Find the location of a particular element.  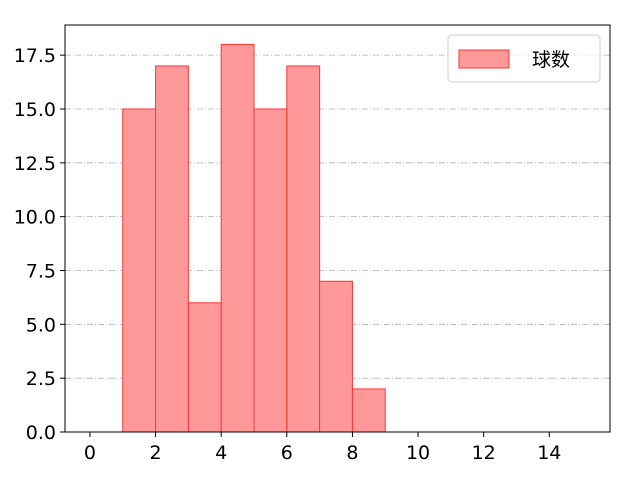

legend-swatch is located at coordinates (484, 59).